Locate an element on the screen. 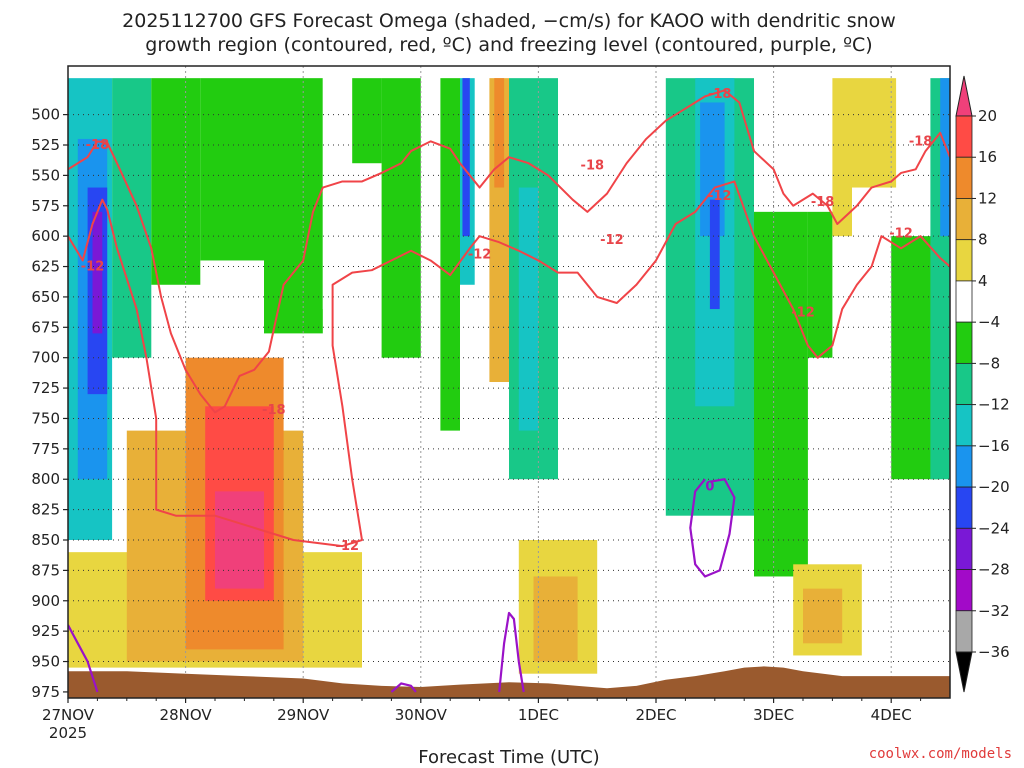 This screenshot has height=768, width=1024. y-tick-label-13: 825 is located at coordinates (45, 510).